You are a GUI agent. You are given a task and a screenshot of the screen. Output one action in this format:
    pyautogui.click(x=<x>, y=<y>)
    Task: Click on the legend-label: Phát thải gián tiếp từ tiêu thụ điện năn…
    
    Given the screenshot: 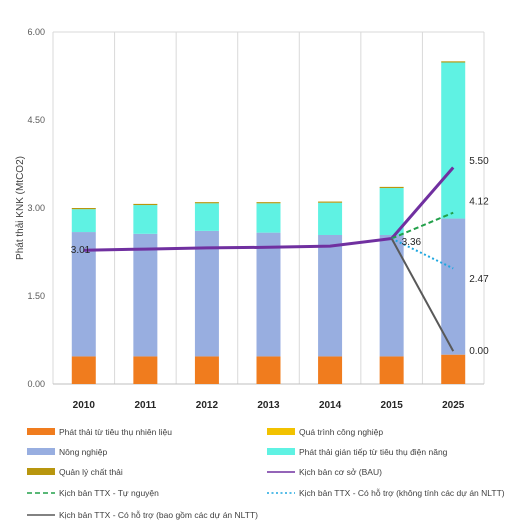 What is the action you would take?
    pyautogui.click(x=373, y=452)
    